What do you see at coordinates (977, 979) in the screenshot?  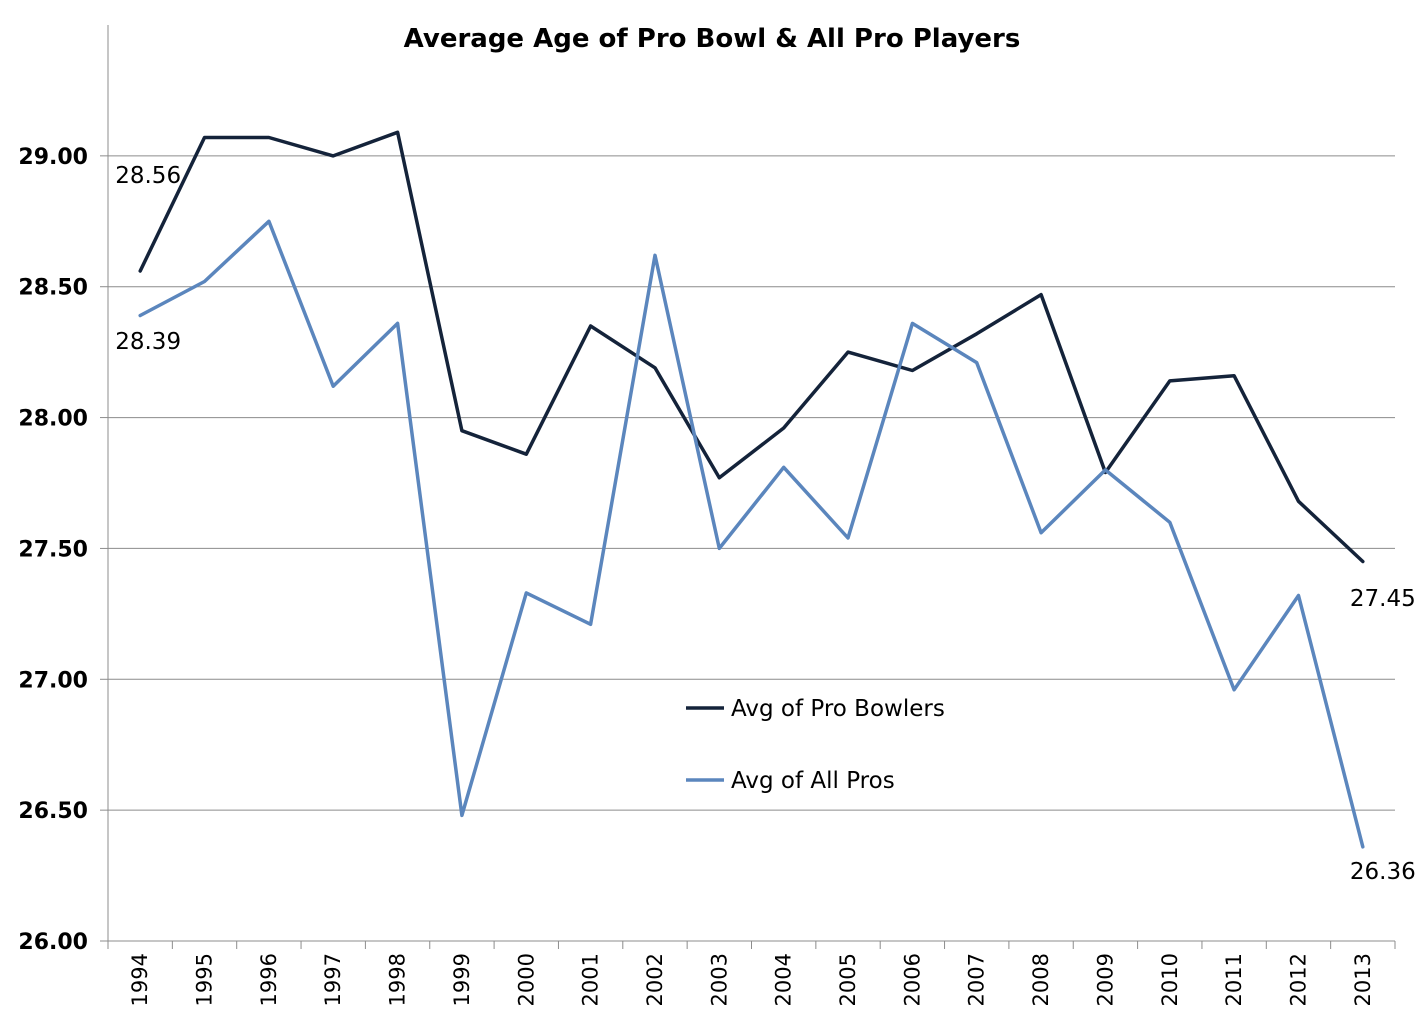 I see `x-tick-label-2007: 2007` at bounding box center [977, 979].